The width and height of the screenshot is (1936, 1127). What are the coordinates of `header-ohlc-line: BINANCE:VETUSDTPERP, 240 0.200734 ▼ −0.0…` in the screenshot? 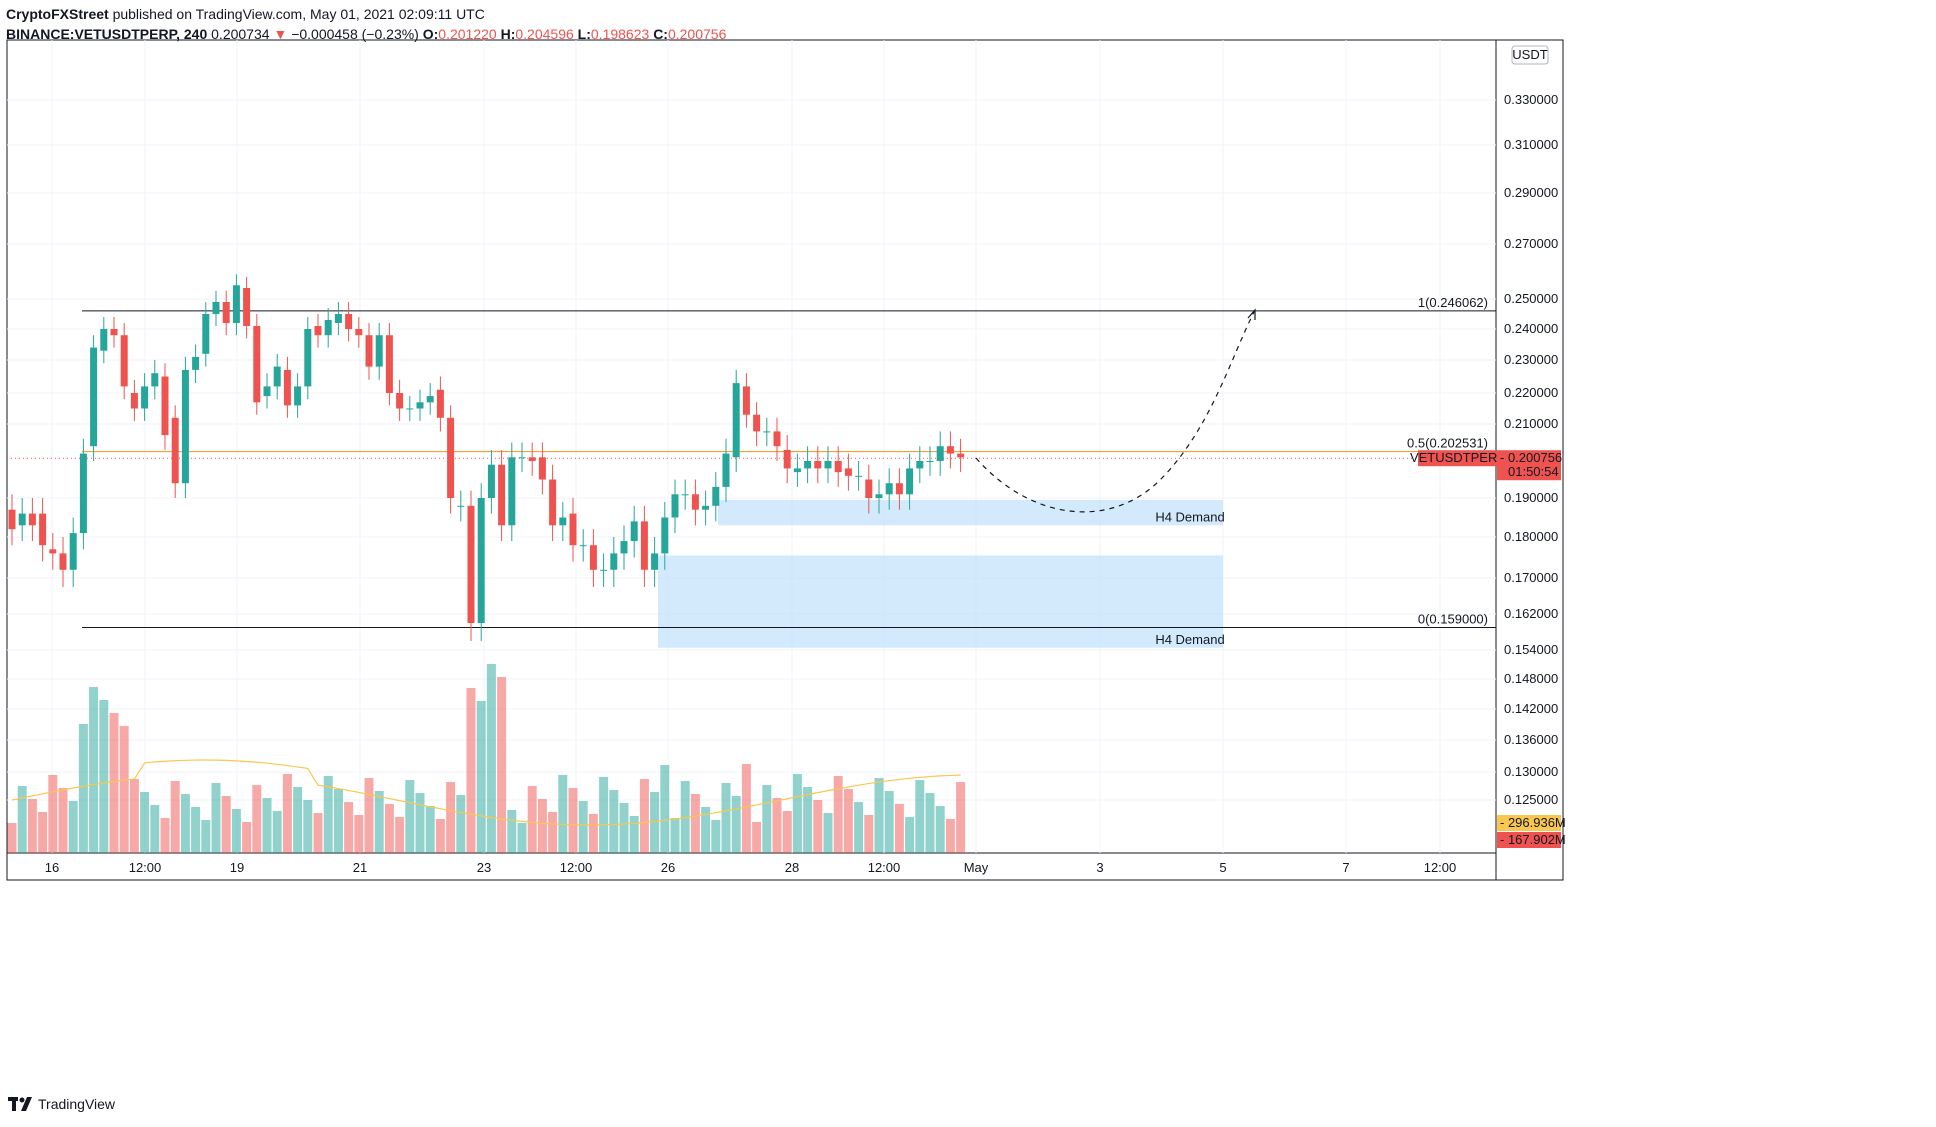 It's located at (366, 34).